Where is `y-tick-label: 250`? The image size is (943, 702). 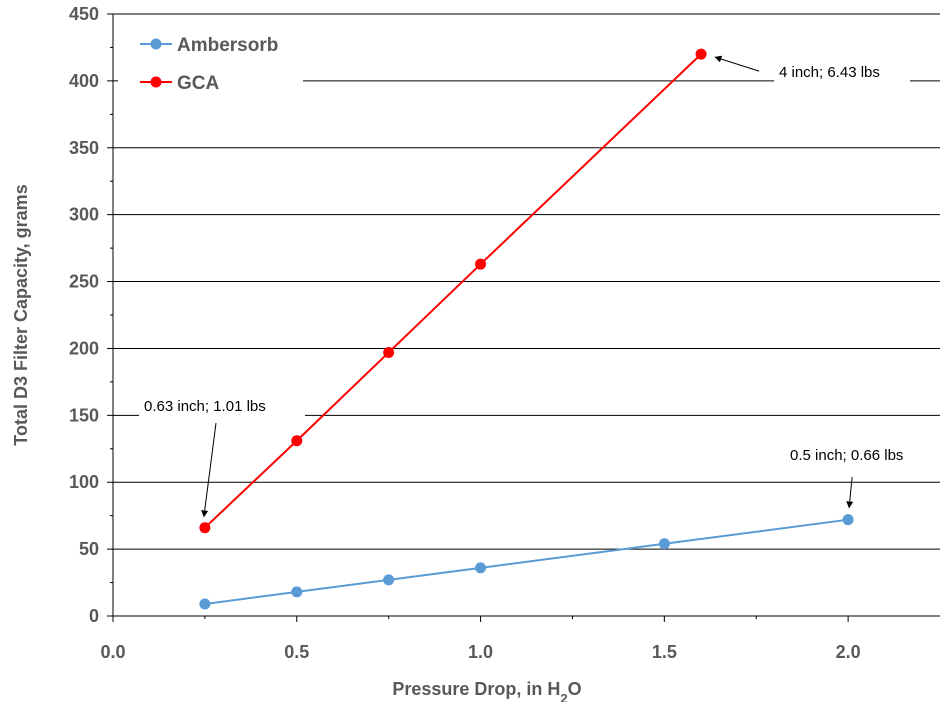 y-tick-label: 250 is located at coordinates (84, 282).